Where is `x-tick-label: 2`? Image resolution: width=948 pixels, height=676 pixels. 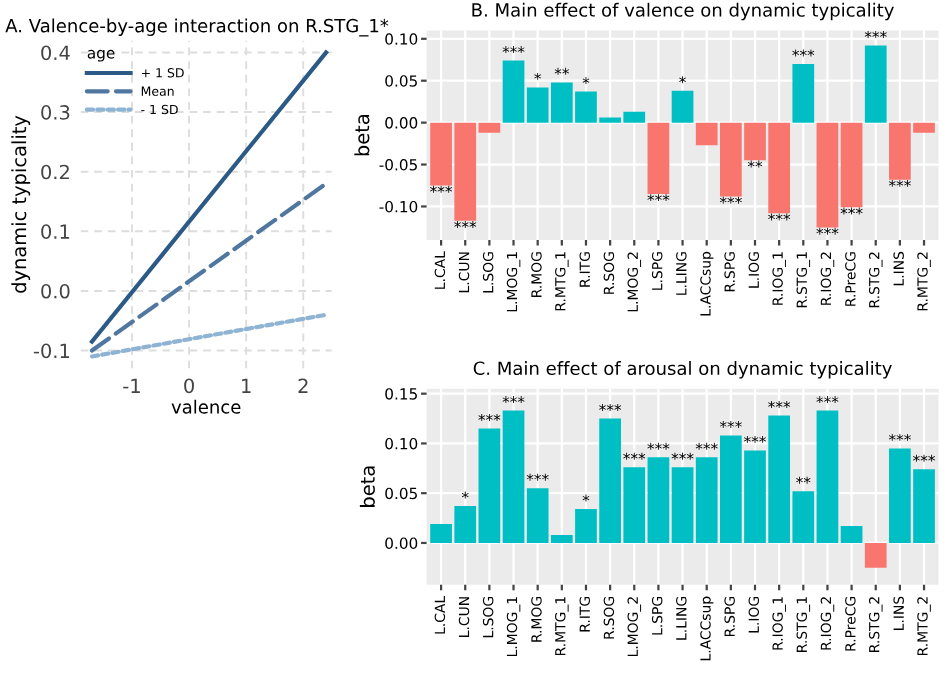
x-tick-label: 2 is located at coordinates (303, 385).